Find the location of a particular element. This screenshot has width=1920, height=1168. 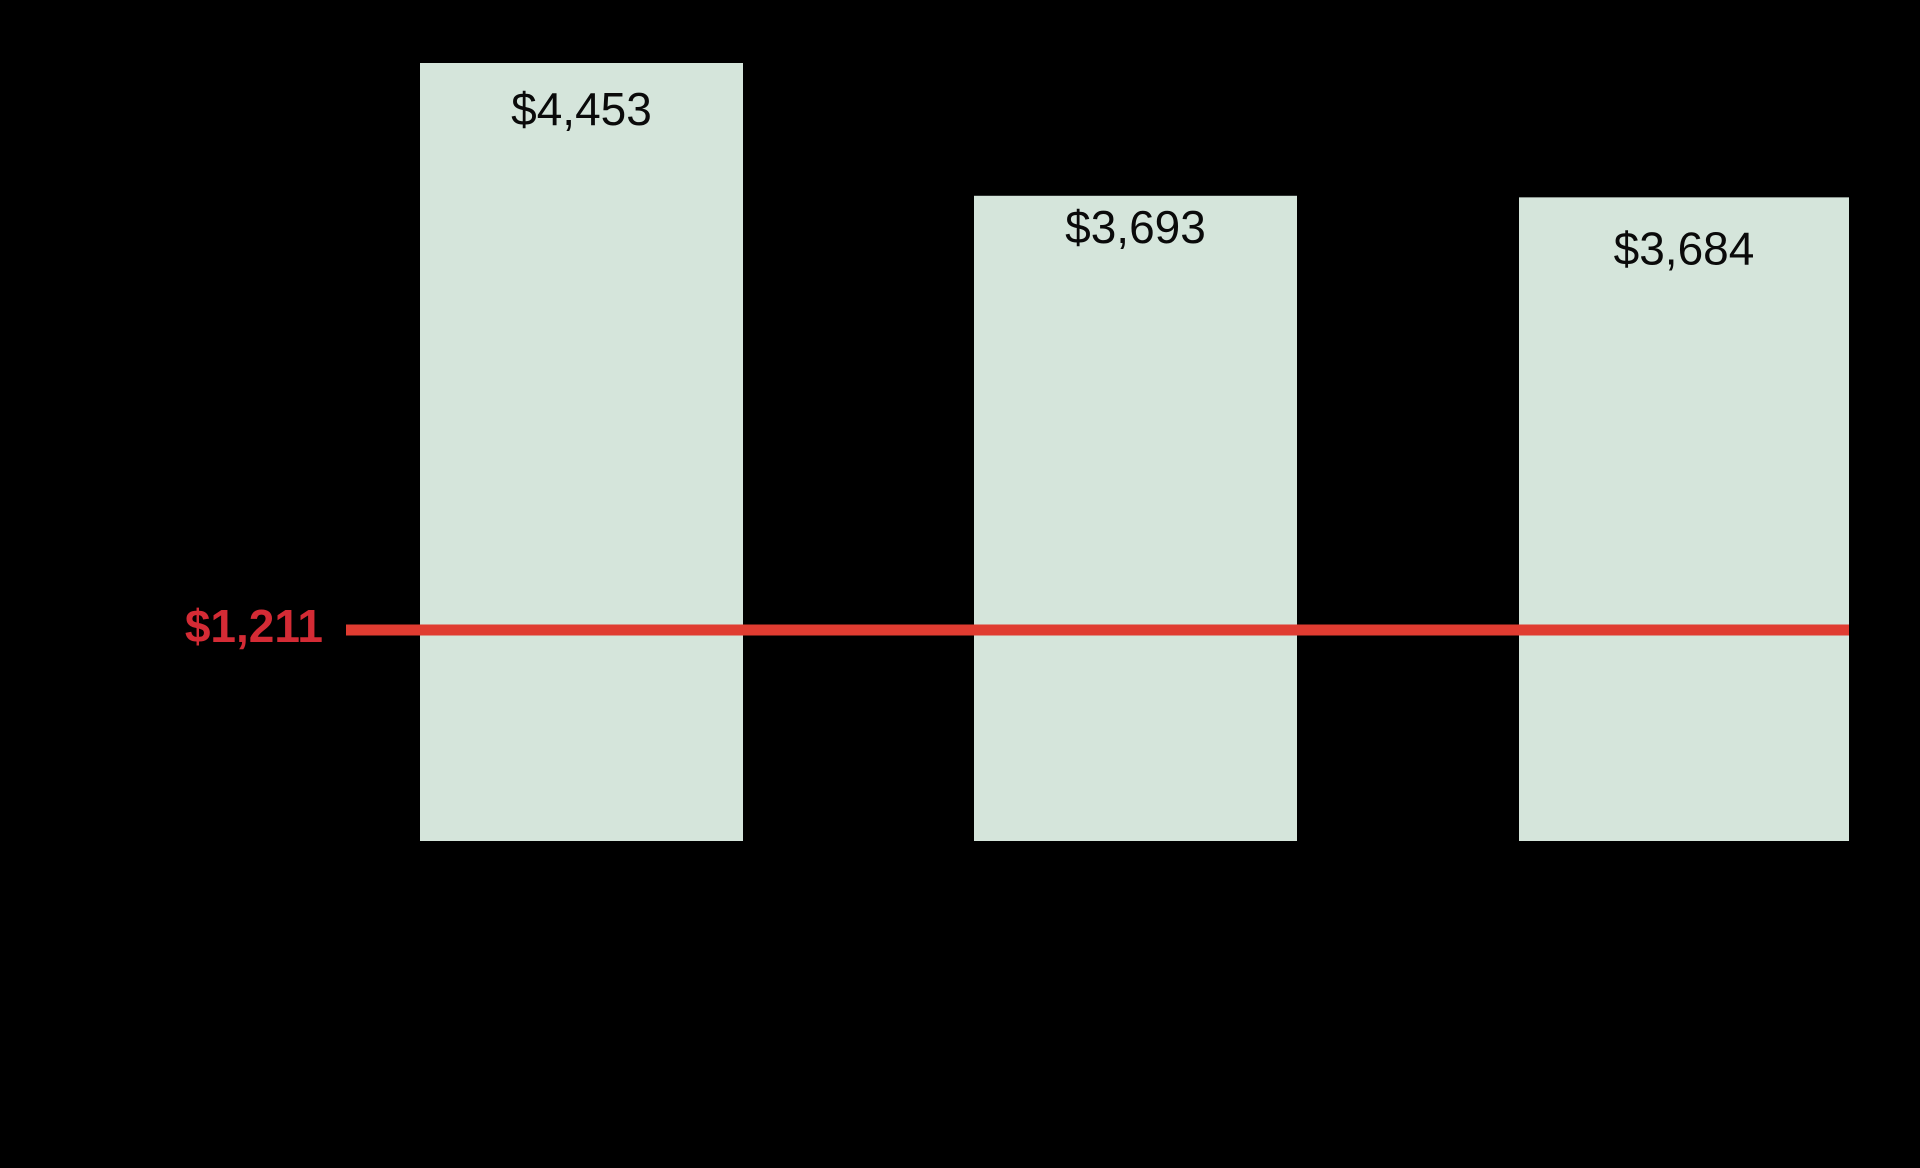

bar-value-label-1: $4,453 is located at coordinates (581, 109).